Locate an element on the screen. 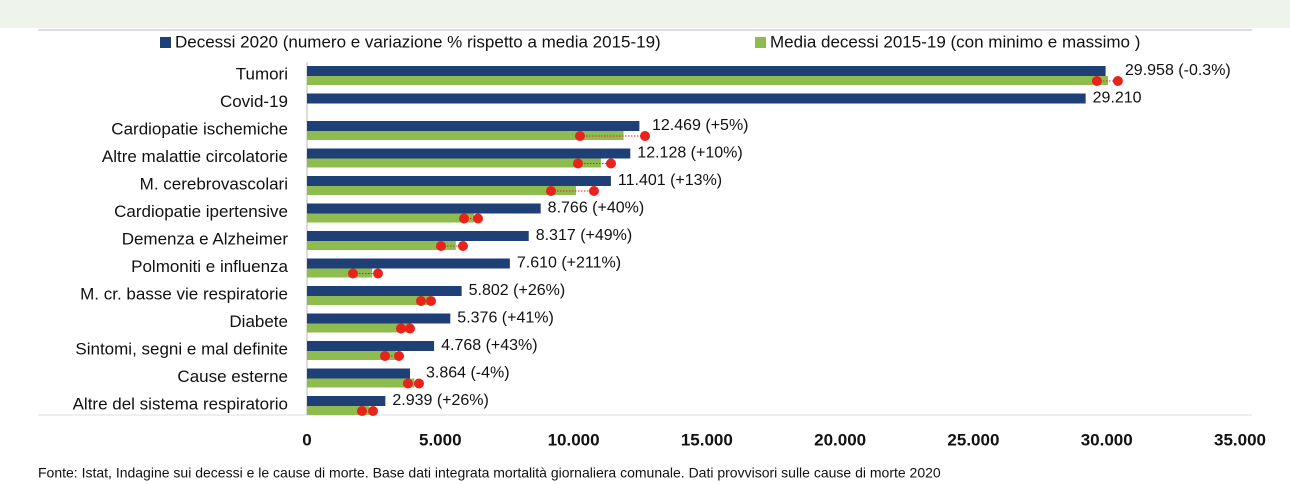 The width and height of the screenshot is (1290, 484). x-tick-label: 0 is located at coordinates (306, 439).